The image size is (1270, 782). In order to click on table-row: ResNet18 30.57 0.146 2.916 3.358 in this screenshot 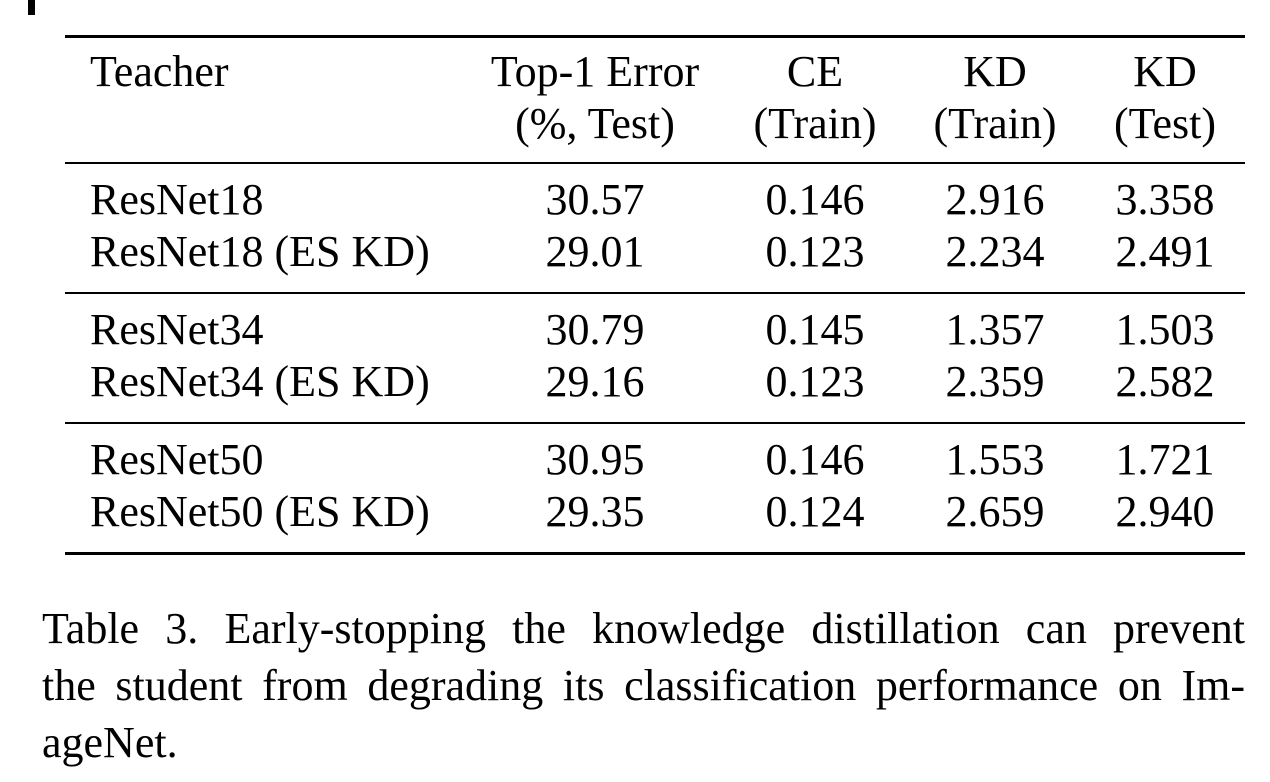, I will do `click(655, 194)`.